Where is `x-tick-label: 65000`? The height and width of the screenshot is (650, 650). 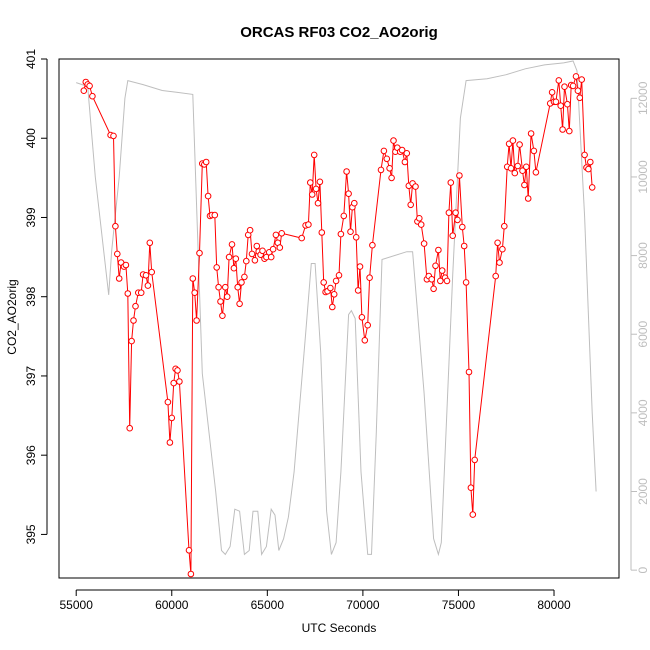
x-tick-label: 65000 is located at coordinates (268, 605).